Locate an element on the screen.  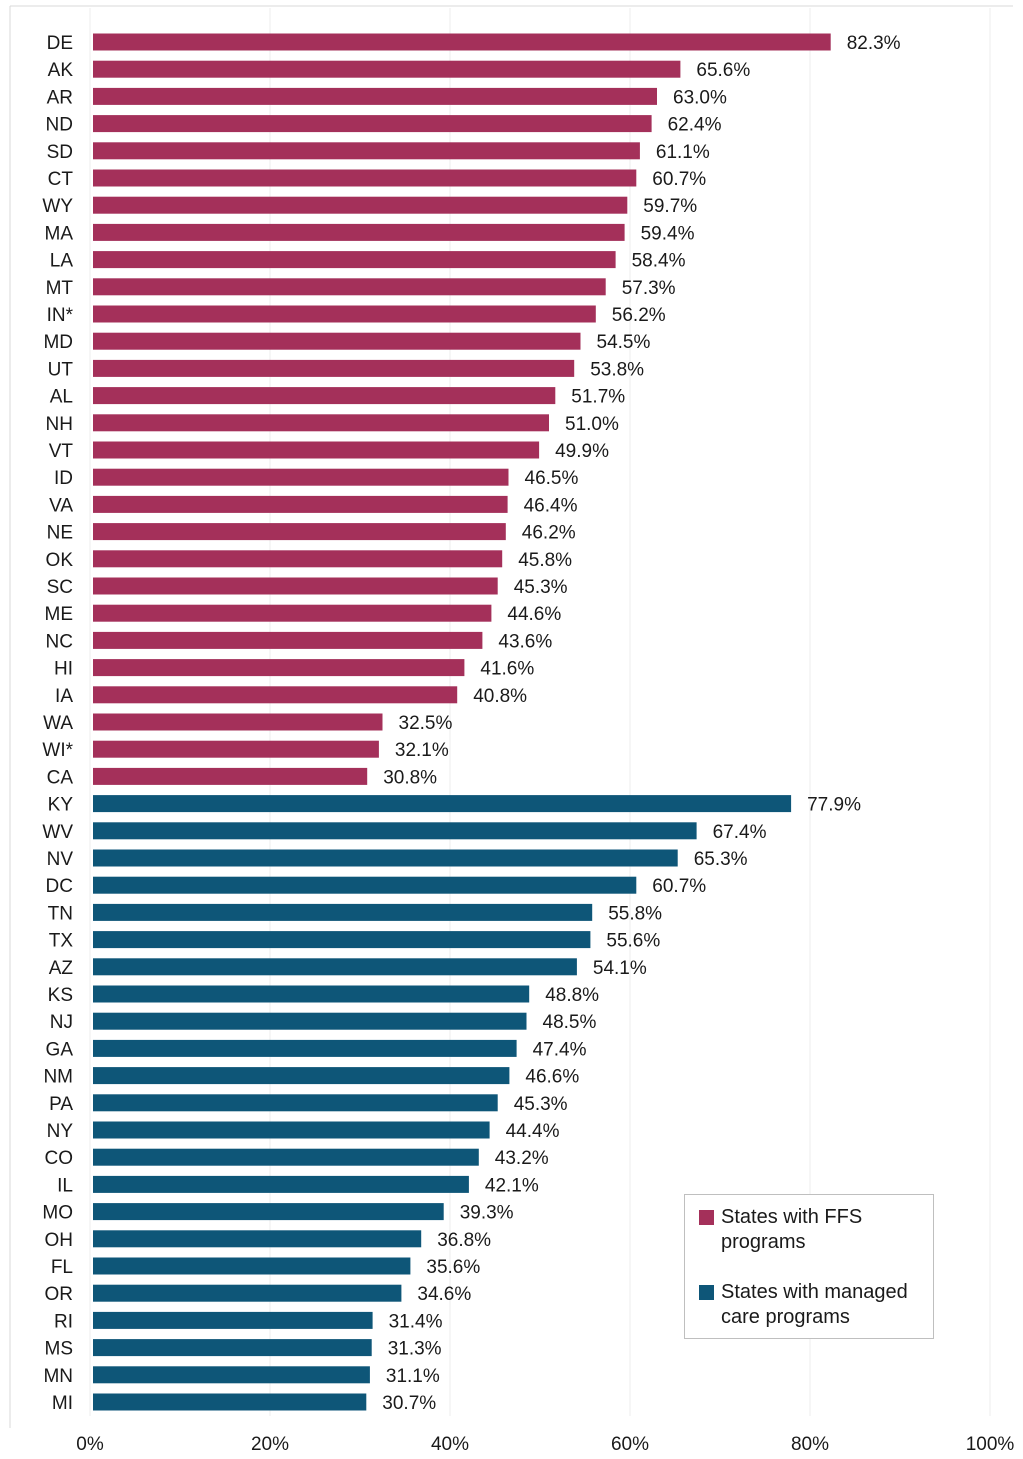
data-label: 58.4% is located at coordinates (659, 261).